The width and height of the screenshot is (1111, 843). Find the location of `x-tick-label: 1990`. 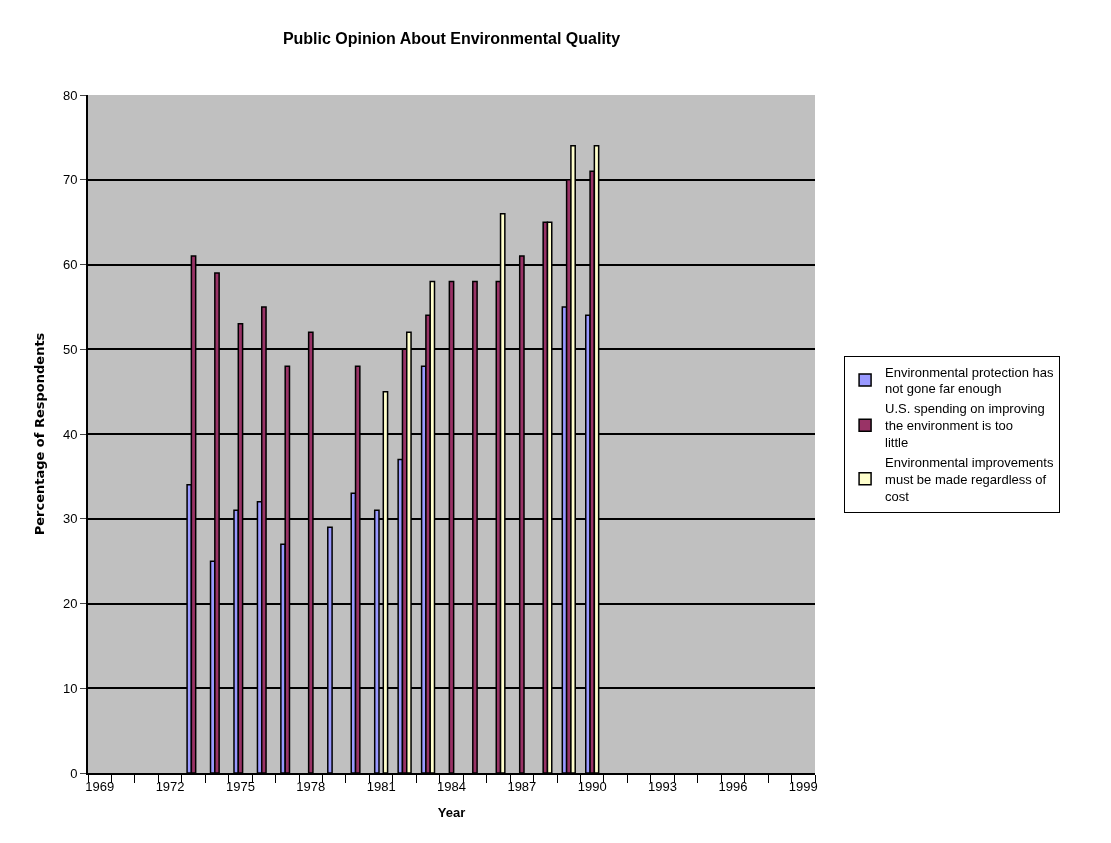

x-tick-label: 1990 is located at coordinates (592, 786).